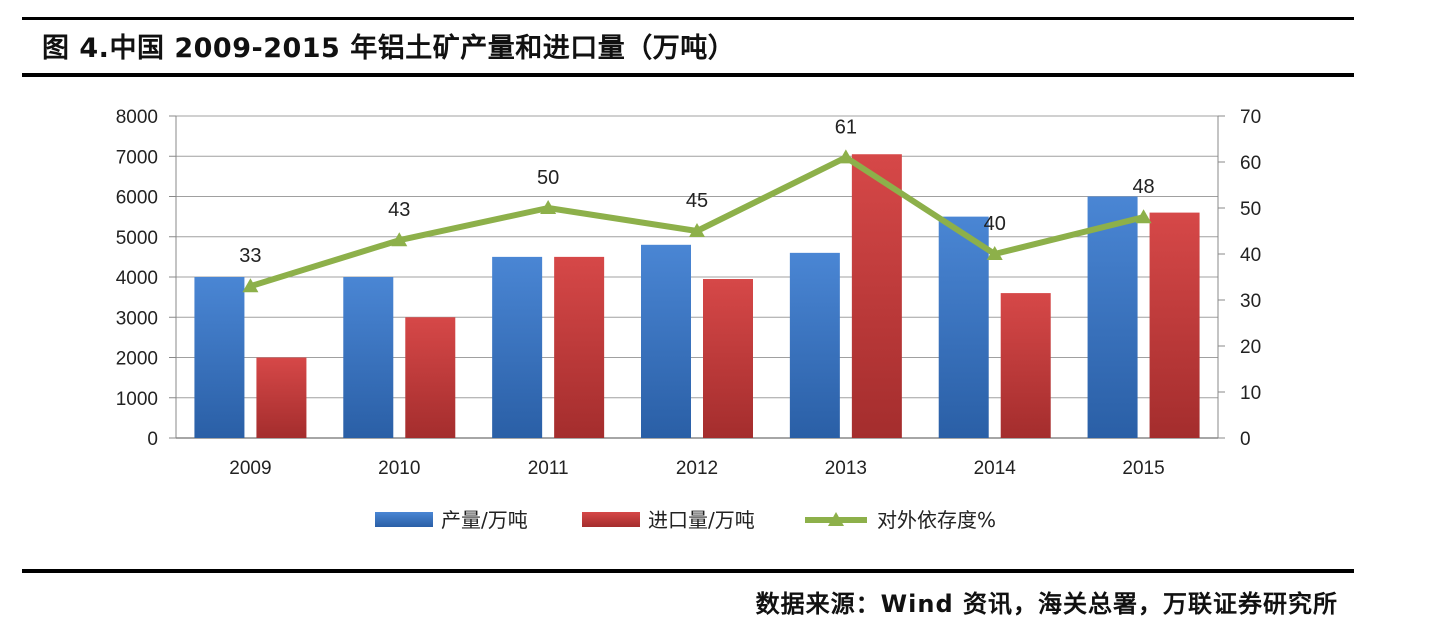  I want to click on dependence-data-label: 33, so click(250, 256).